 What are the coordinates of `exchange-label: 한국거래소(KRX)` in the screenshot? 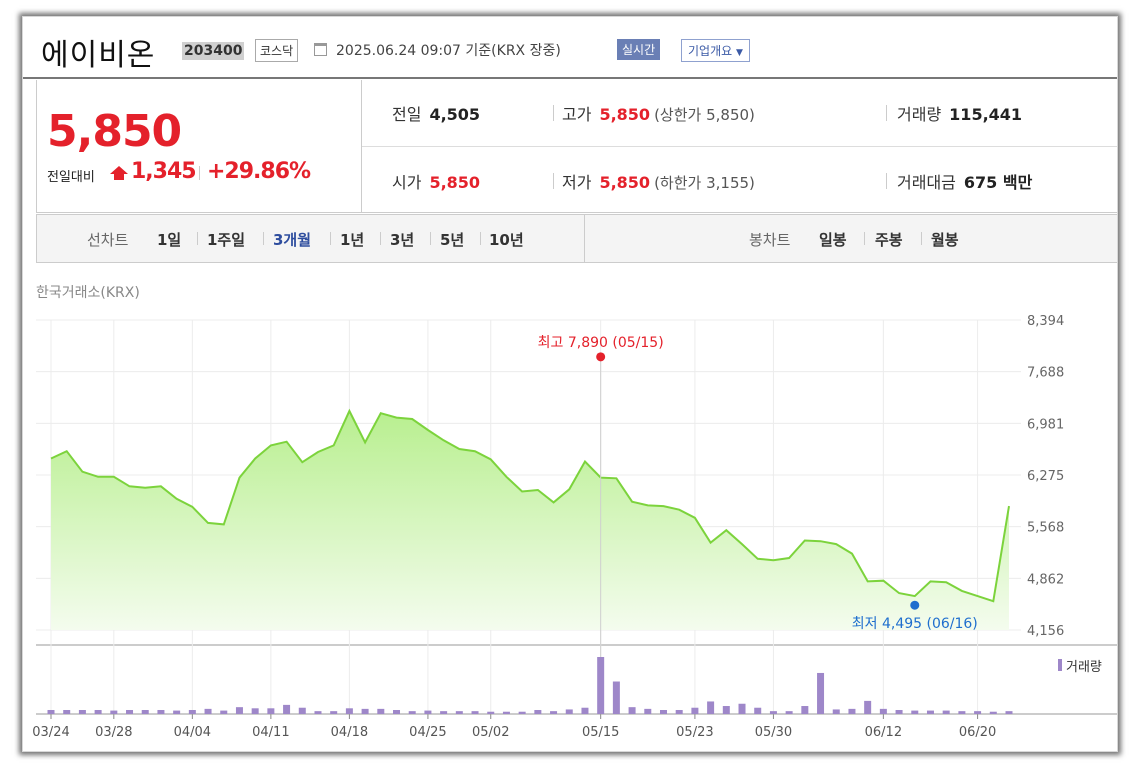 It's located at (88, 293).